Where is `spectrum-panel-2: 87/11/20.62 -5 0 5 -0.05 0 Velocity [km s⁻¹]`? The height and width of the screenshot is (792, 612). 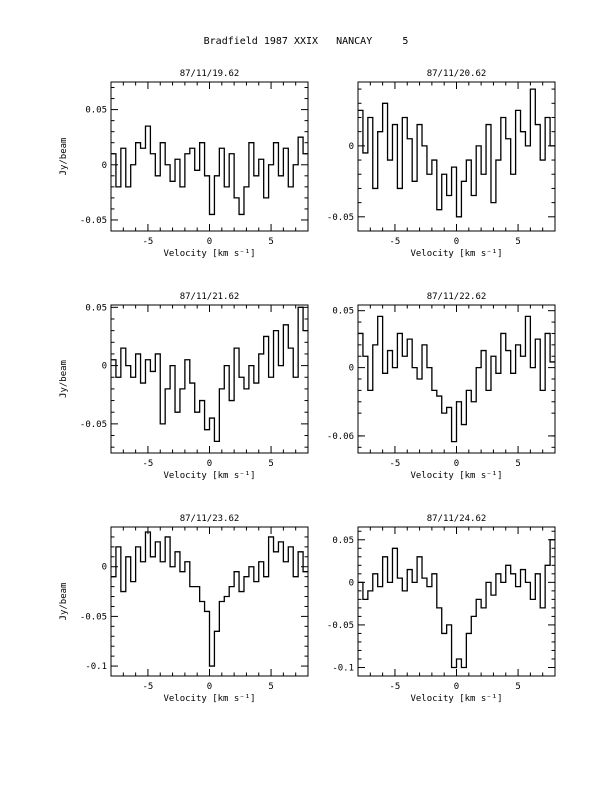 spectrum-panel-2: 87/11/20.62 -5 0 5 -0.05 0 Velocity [km s⁻¹] is located at coordinates (441, 164).